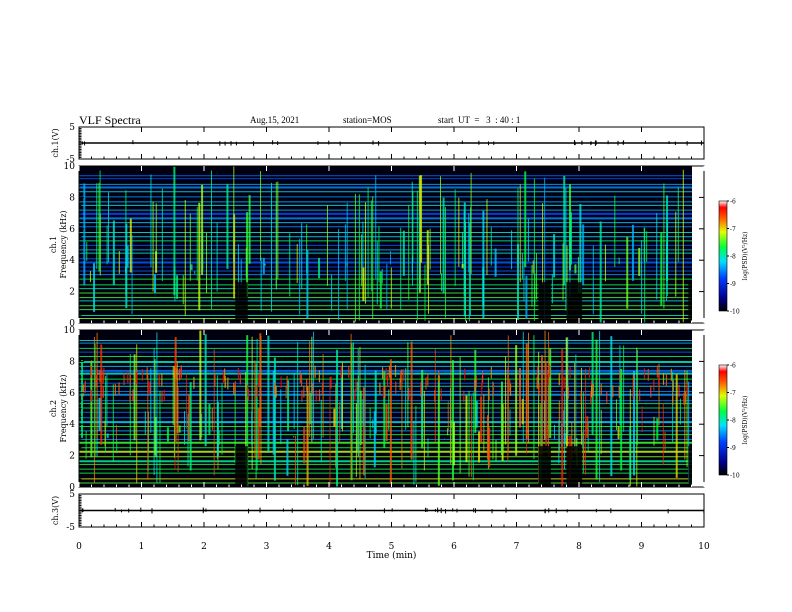 This screenshot has width=792, height=612. Describe the element at coordinates (391, 510) in the screenshot. I see `ch3-voltage` at that location.